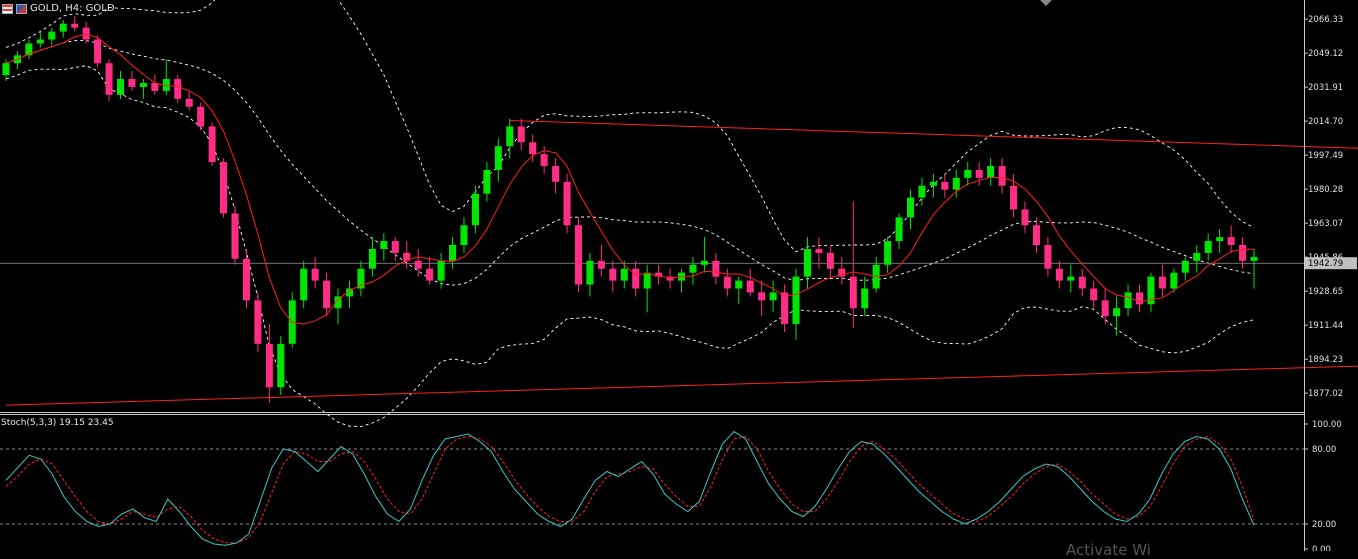 This screenshot has height=559, width=1358. I want to click on flag-icon, so click(21, 8).